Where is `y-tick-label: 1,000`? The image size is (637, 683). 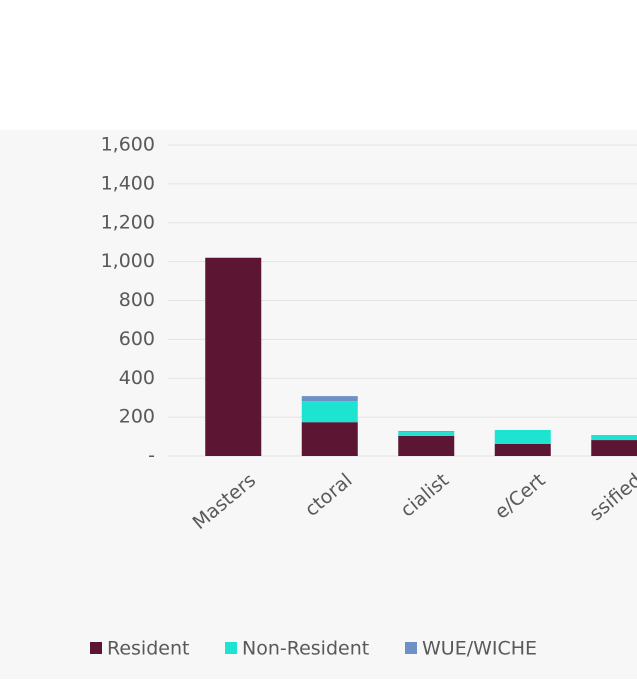 y-tick-label: 1,000 is located at coordinates (128, 261).